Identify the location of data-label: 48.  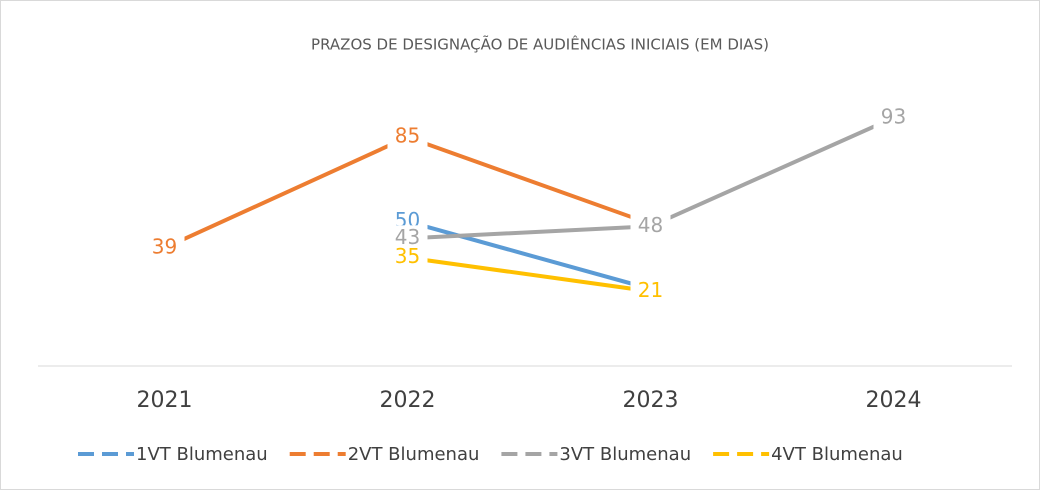
(650, 225).